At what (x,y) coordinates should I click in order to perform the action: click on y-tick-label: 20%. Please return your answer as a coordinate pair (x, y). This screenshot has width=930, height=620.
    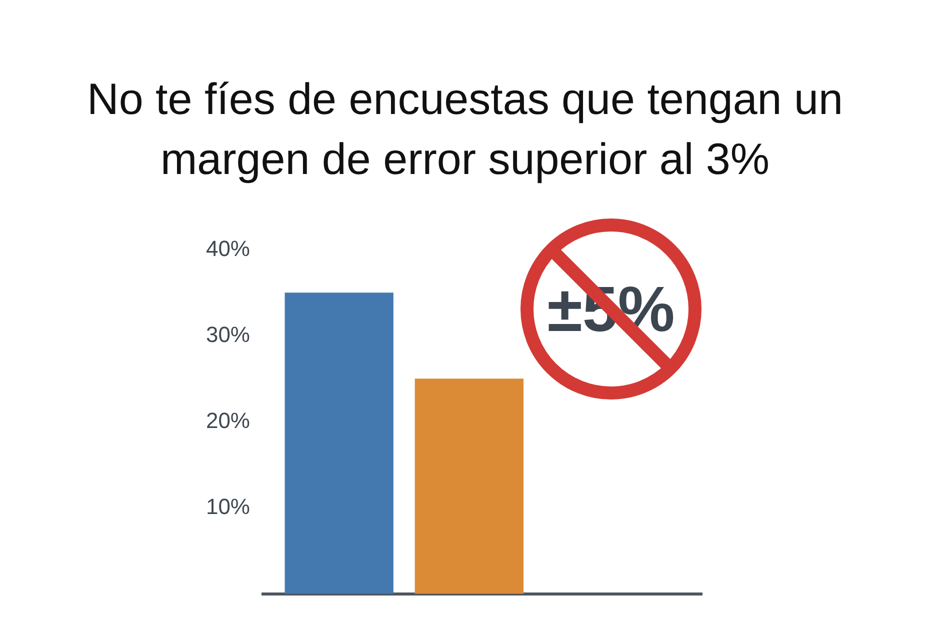
    Looking at the image, I should click on (228, 420).